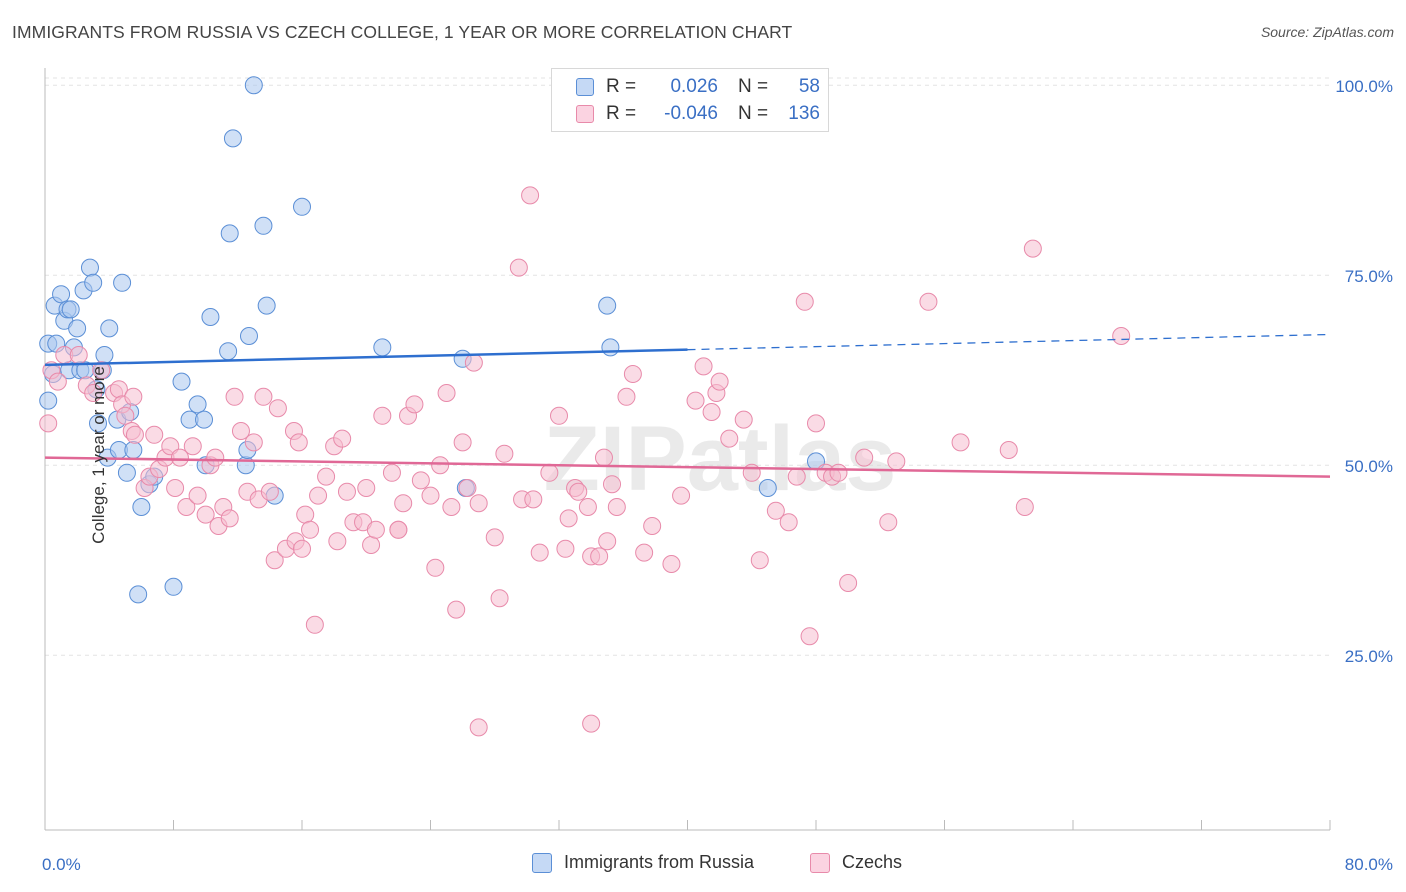 This screenshot has width=1406, height=892. Describe the element at coordinates (691, 113) in the screenshot. I see `r-value: -0.046` at that location.